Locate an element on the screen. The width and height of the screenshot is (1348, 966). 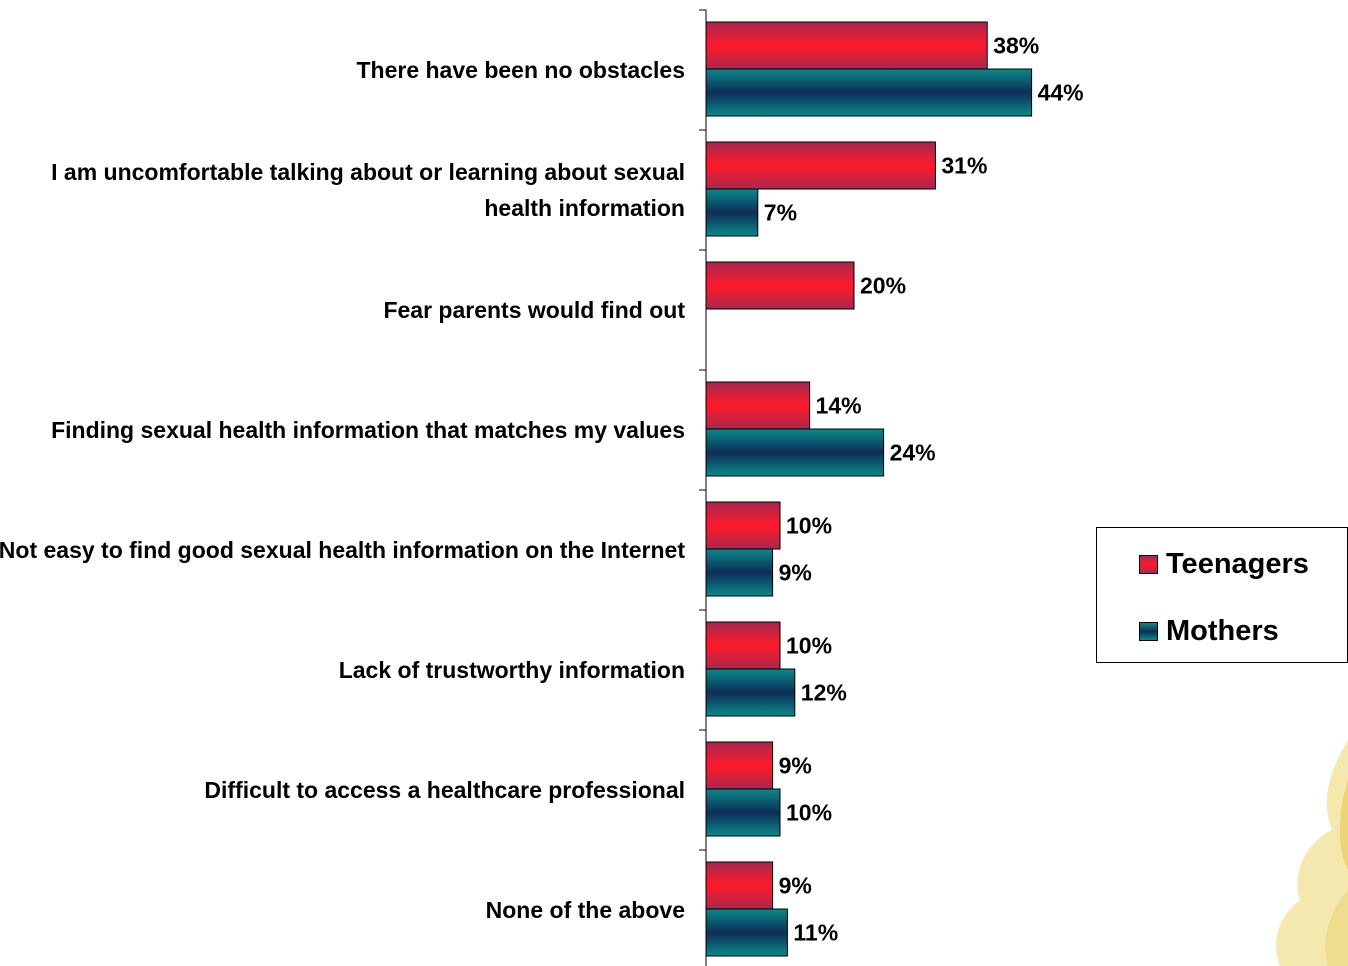
legend-swatch-teenagers is located at coordinates (1148, 564).